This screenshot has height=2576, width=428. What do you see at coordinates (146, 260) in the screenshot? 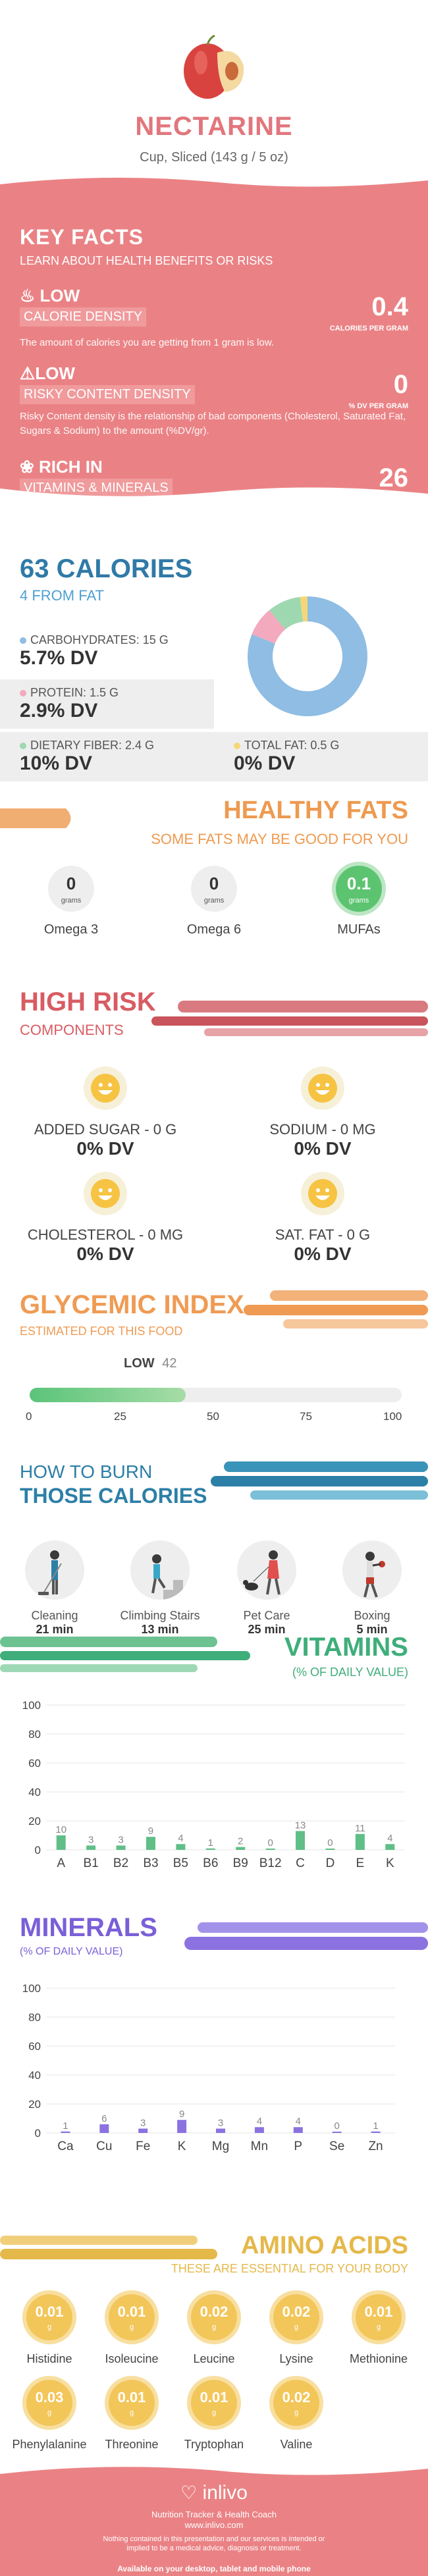
I see `key-facts-subtitle: LEARN ABOUT HEALTH BENEFITS OR RISKS` at bounding box center [146, 260].